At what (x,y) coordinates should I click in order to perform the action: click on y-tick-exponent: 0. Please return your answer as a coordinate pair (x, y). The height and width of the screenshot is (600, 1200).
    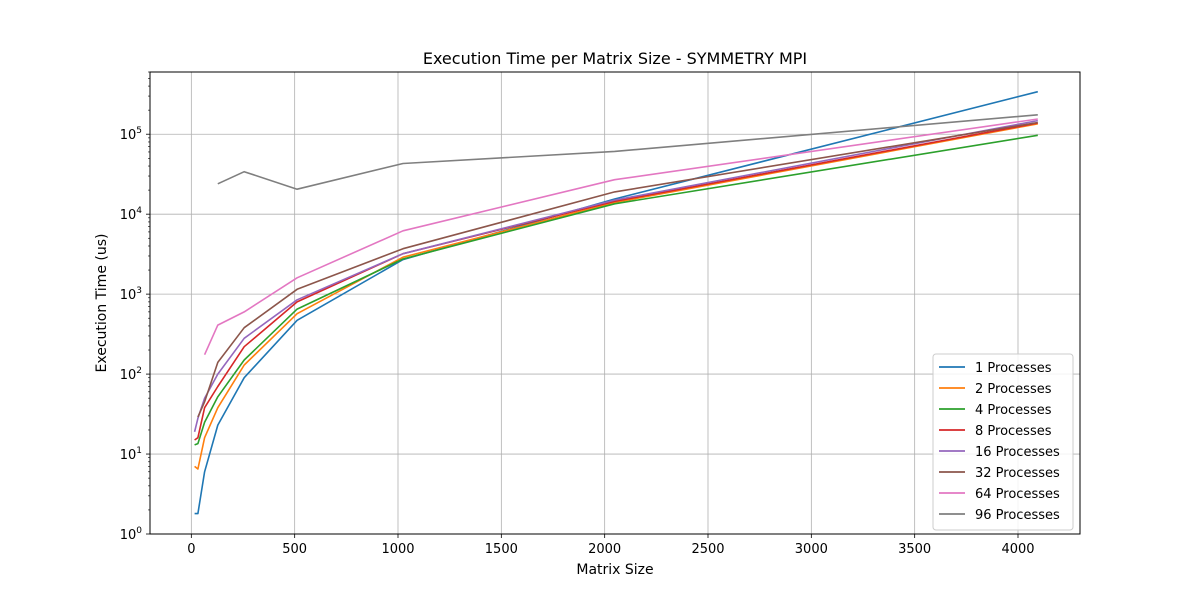
    Looking at the image, I should click on (139, 531).